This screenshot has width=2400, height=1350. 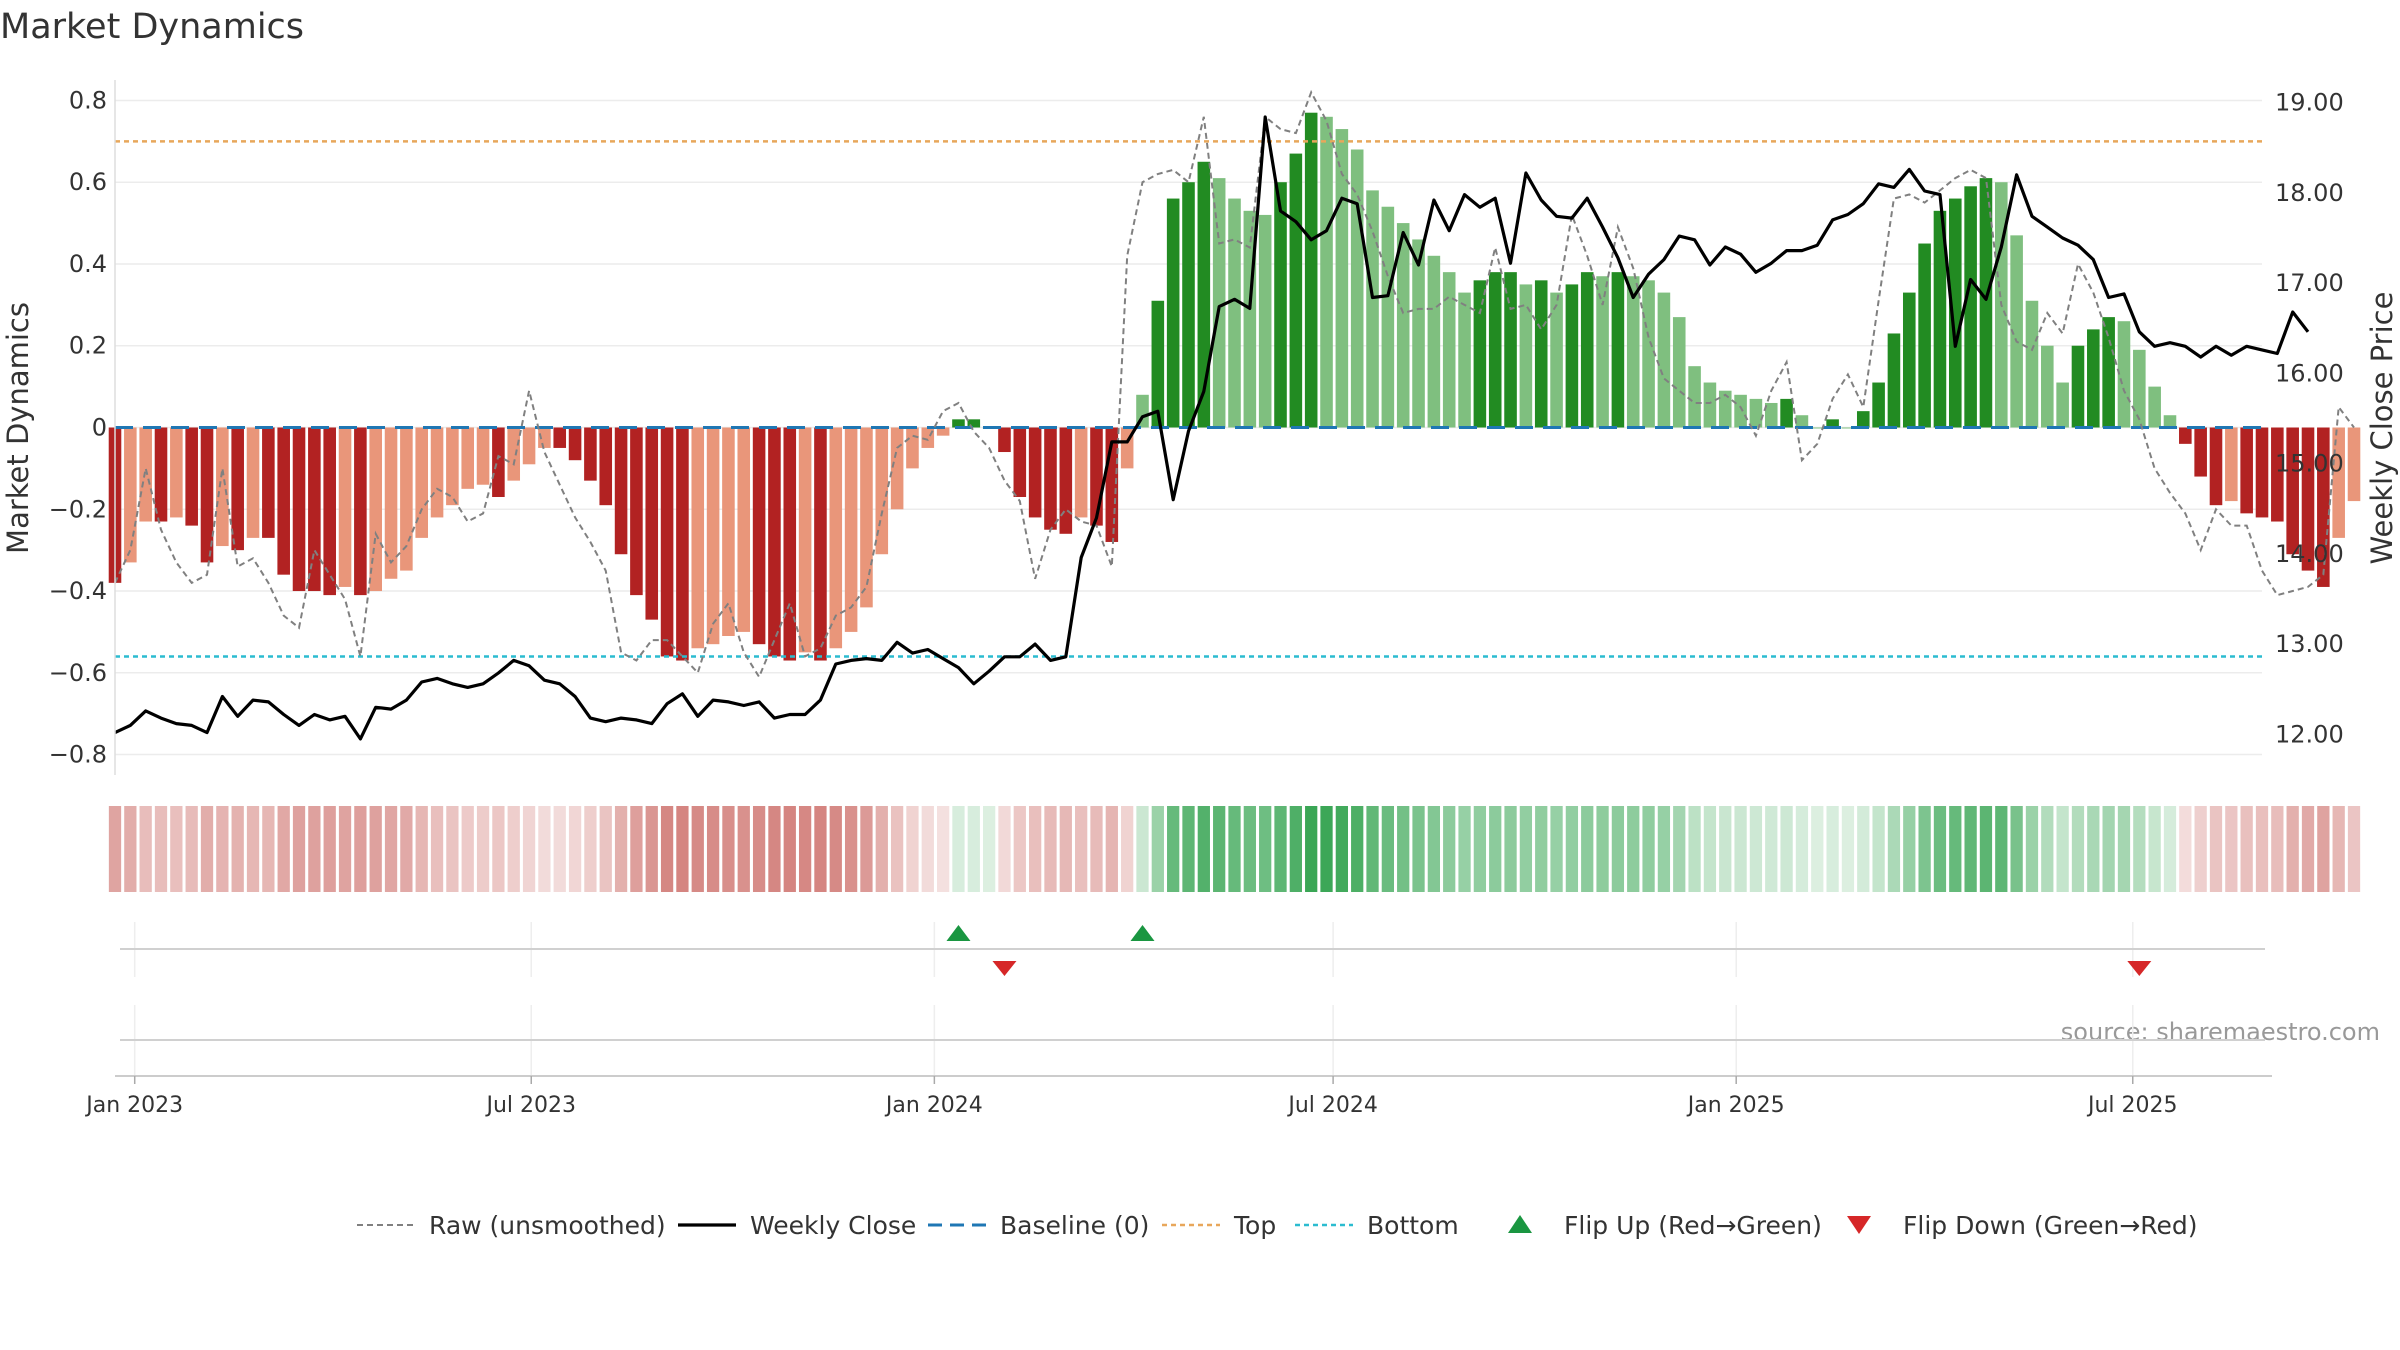 What do you see at coordinates (2309, 193) in the screenshot?
I see `right-tick-label: 18.00` at bounding box center [2309, 193].